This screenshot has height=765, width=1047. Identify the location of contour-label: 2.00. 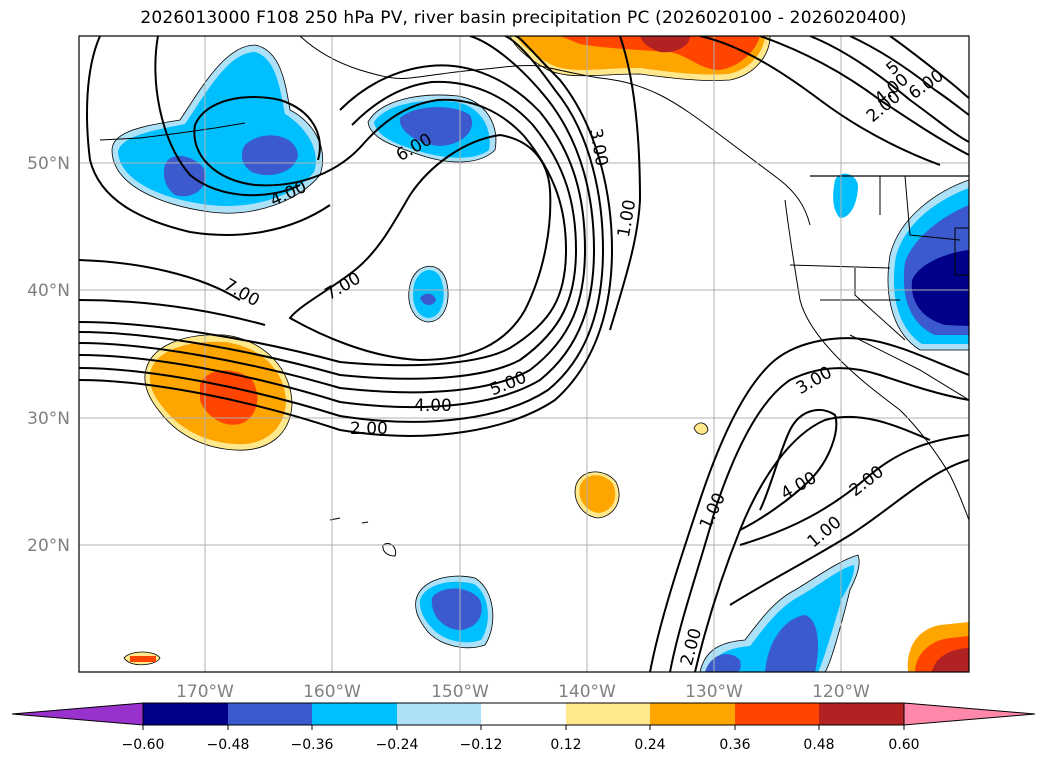
(369, 429).